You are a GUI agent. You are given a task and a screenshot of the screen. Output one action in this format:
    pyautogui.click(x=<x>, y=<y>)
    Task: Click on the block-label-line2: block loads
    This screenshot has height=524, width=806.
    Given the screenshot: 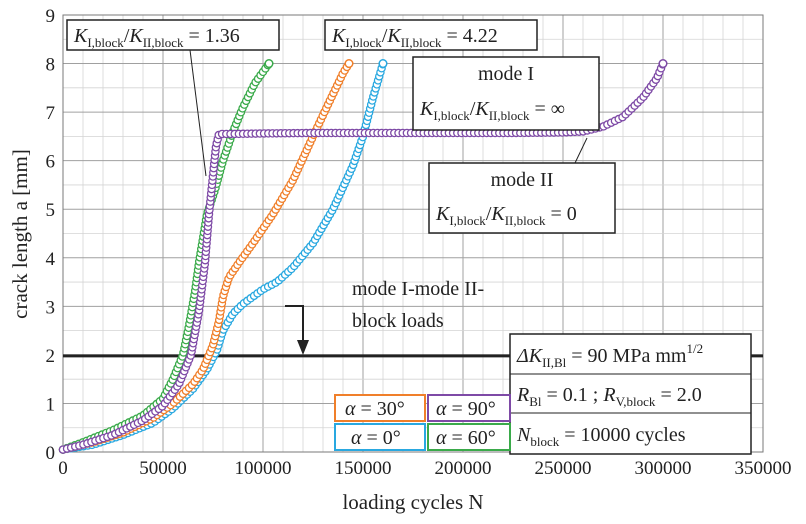 What is the action you would take?
    pyautogui.click(x=398, y=321)
    